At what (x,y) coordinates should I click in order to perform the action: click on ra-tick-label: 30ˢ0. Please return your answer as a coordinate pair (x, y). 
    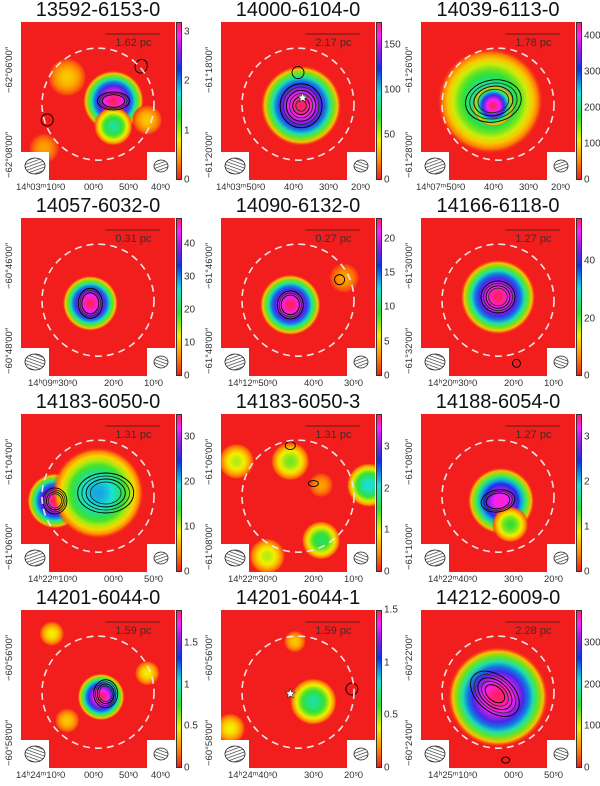
    Looking at the image, I should click on (354, 383).